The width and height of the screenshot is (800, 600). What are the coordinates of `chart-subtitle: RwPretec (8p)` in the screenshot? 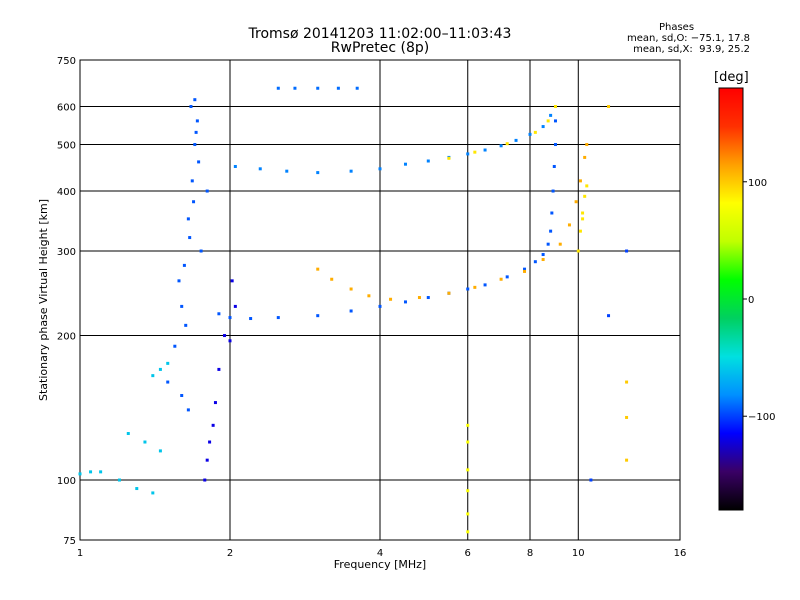 It's located at (380, 48).